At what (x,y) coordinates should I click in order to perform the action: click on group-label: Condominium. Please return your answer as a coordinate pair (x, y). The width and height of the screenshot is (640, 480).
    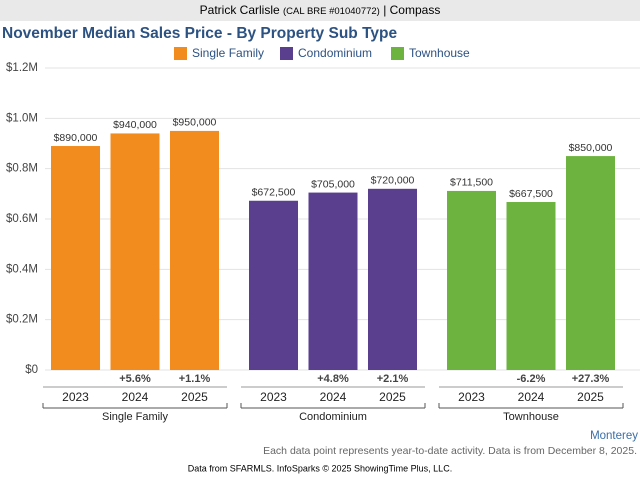
    Looking at the image, I should click on (333, 417).